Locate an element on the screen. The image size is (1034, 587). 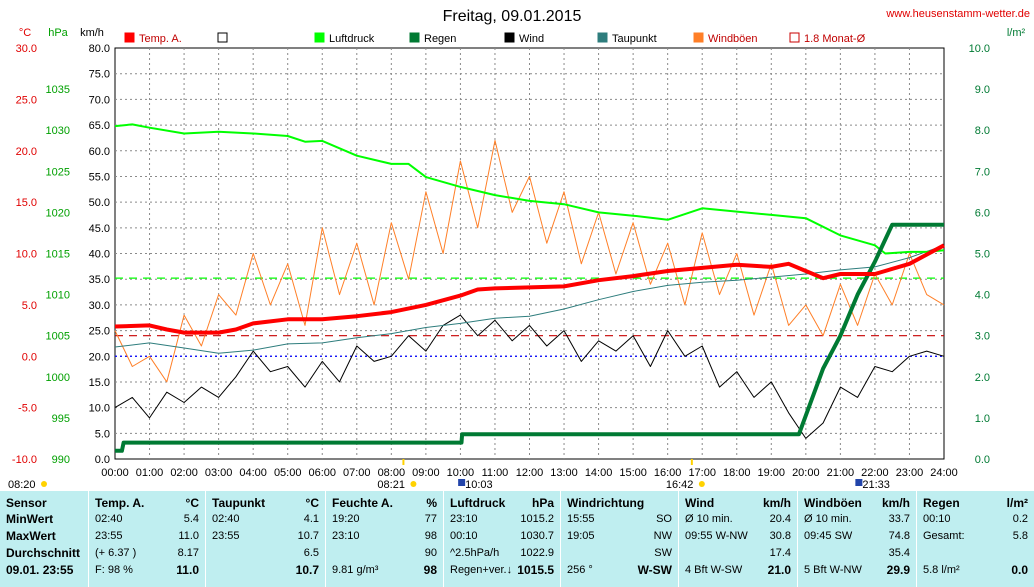
x-tick-label: 20:00 is located at coordinates (806, 473).